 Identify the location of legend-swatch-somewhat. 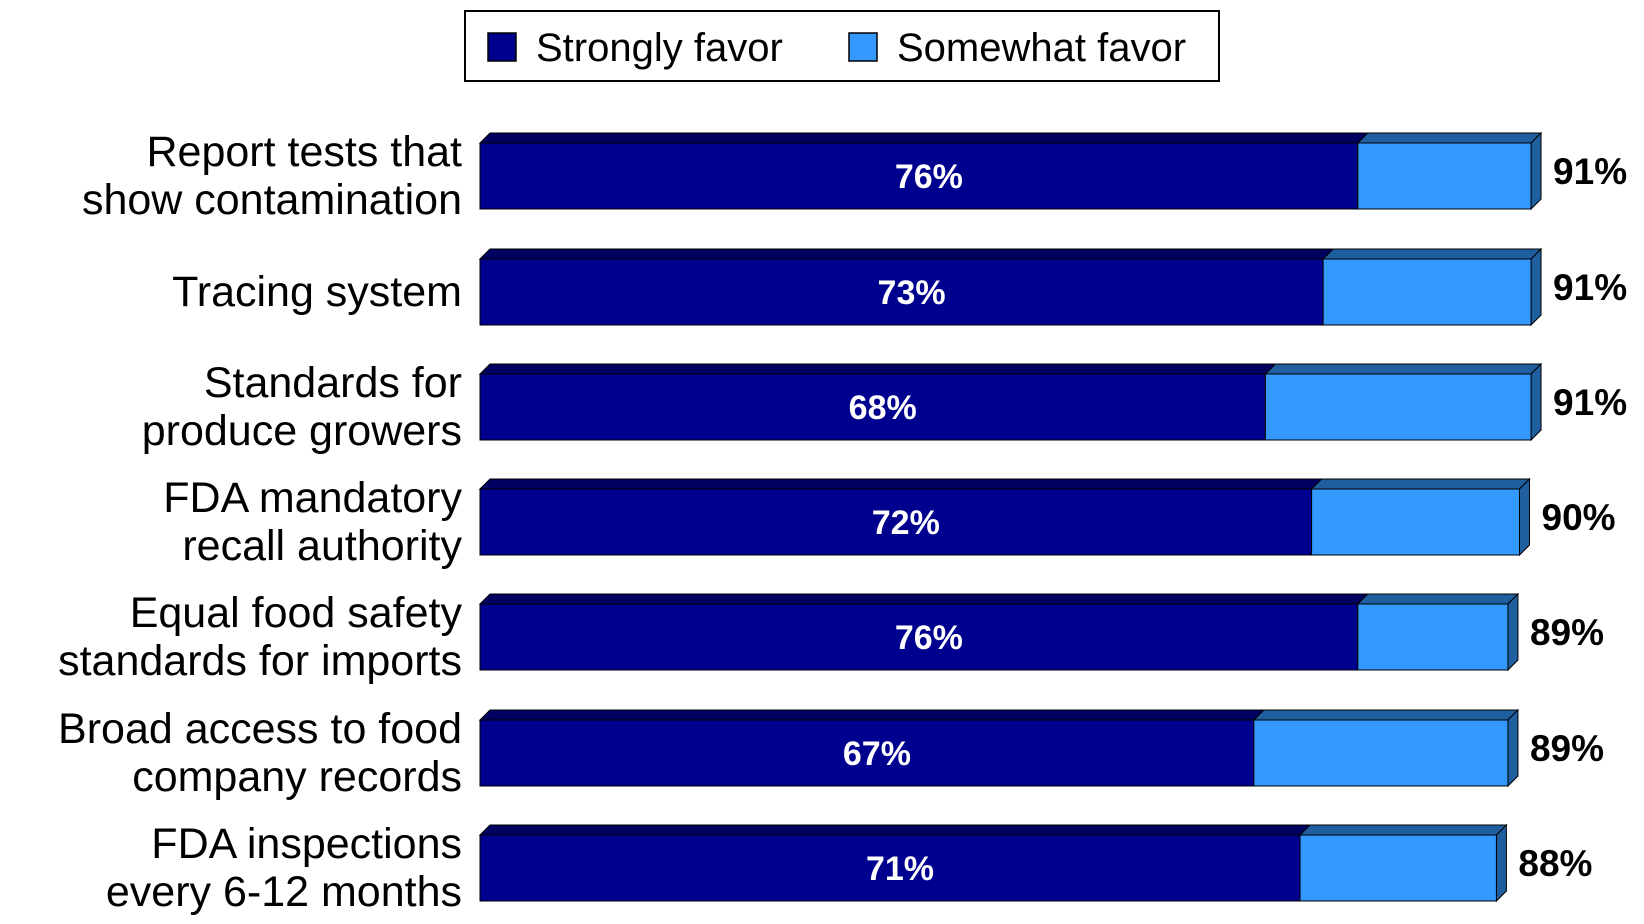
(863, 47).